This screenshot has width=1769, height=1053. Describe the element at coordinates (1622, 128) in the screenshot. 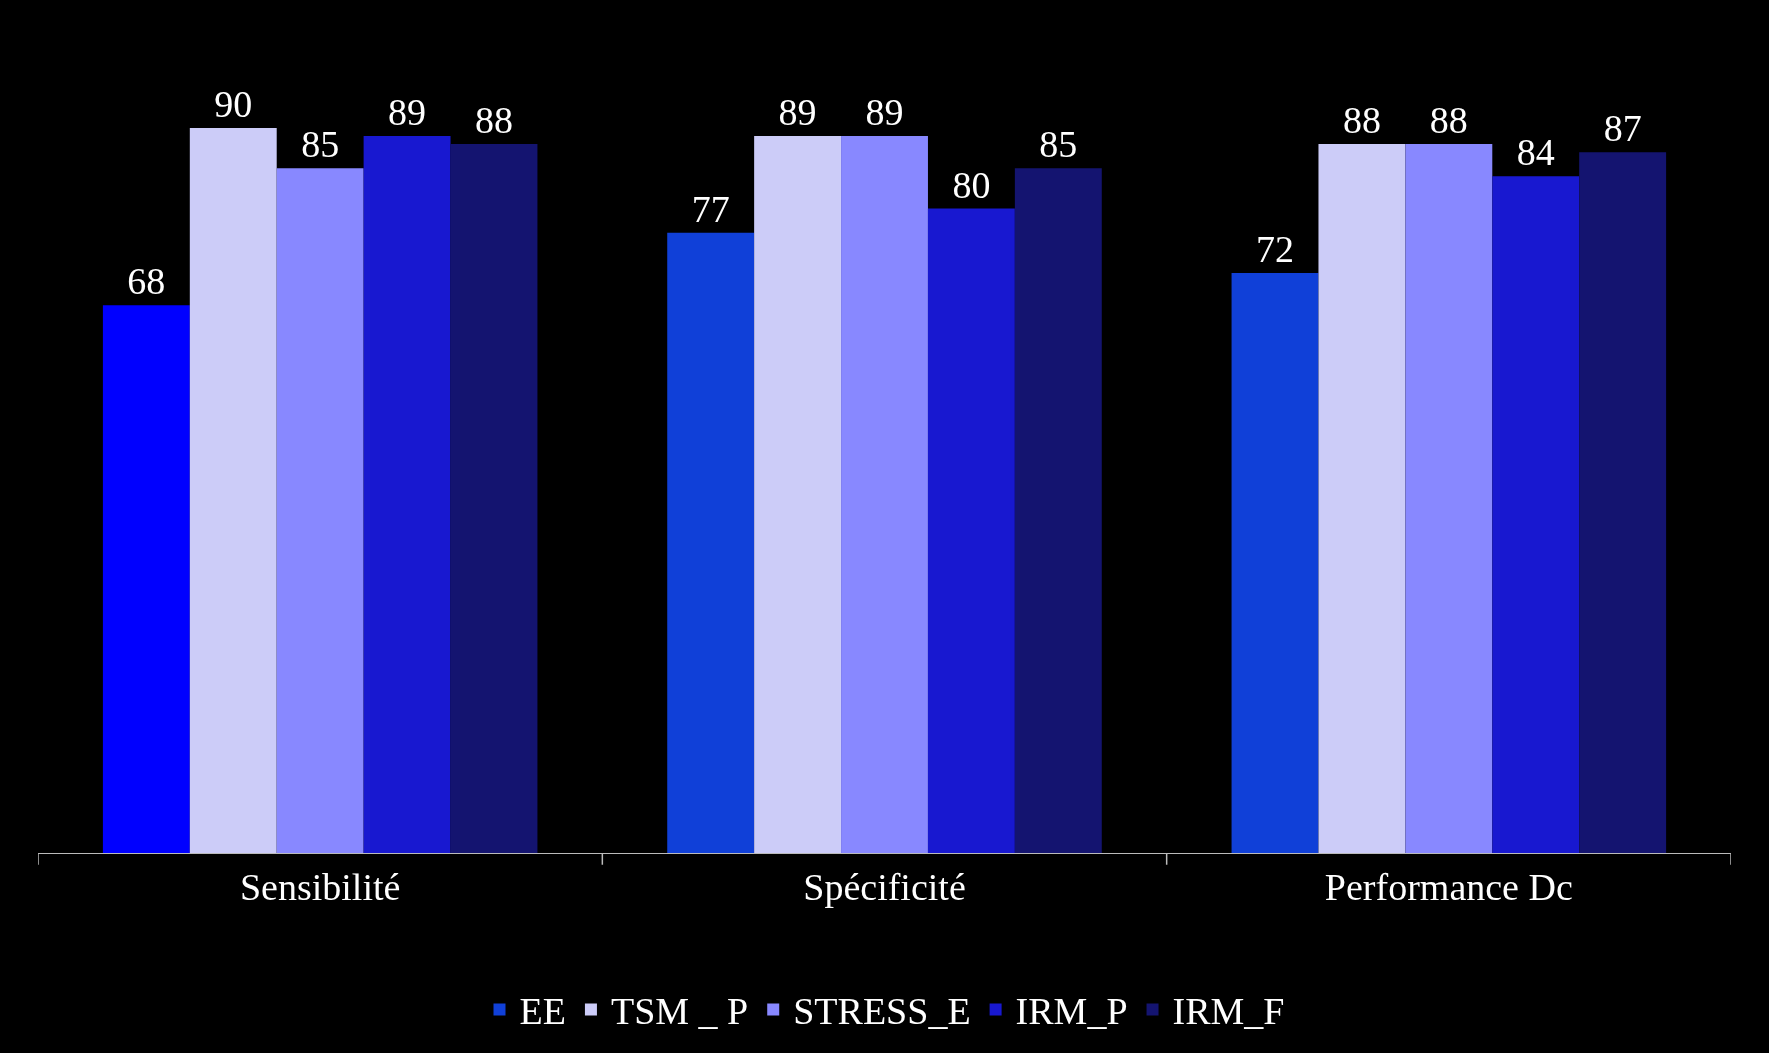

I see `data-label: 87` at that location.